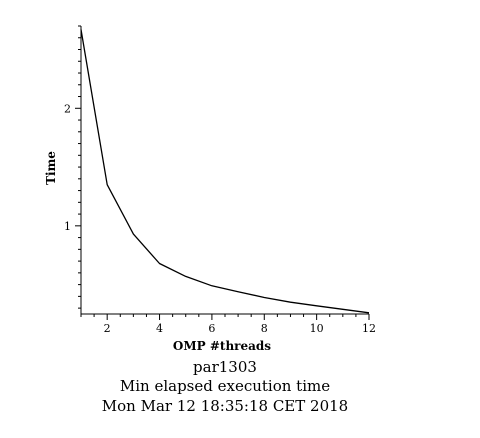 This screenshot has width=480, height=438. Describe the element at coordinates (67, 226) in the screenshot. I see `y-tick-label: 1` at that location.